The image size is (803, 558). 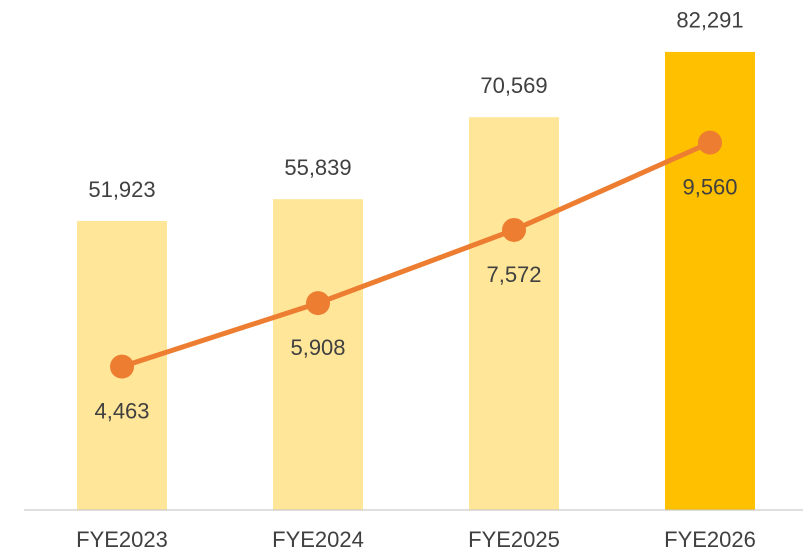 What do you see at coordinates (318, 539) in the screenshot?
I see `x-tick-label: FYE2024` at bounding box center [318, 539].